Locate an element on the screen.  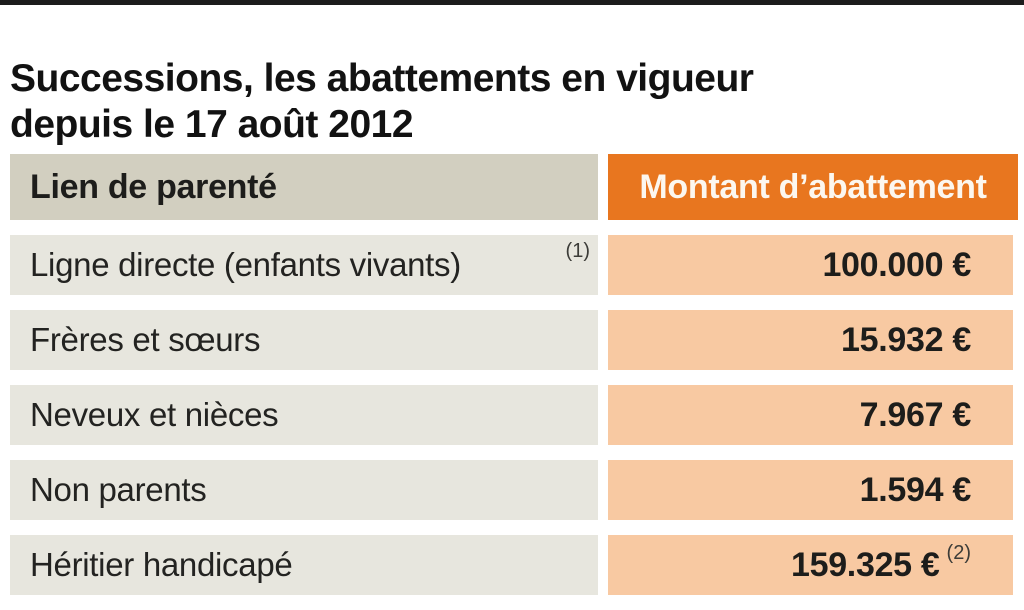
header-label-relation: Lien de parenté is located at coordinates (153, 186).